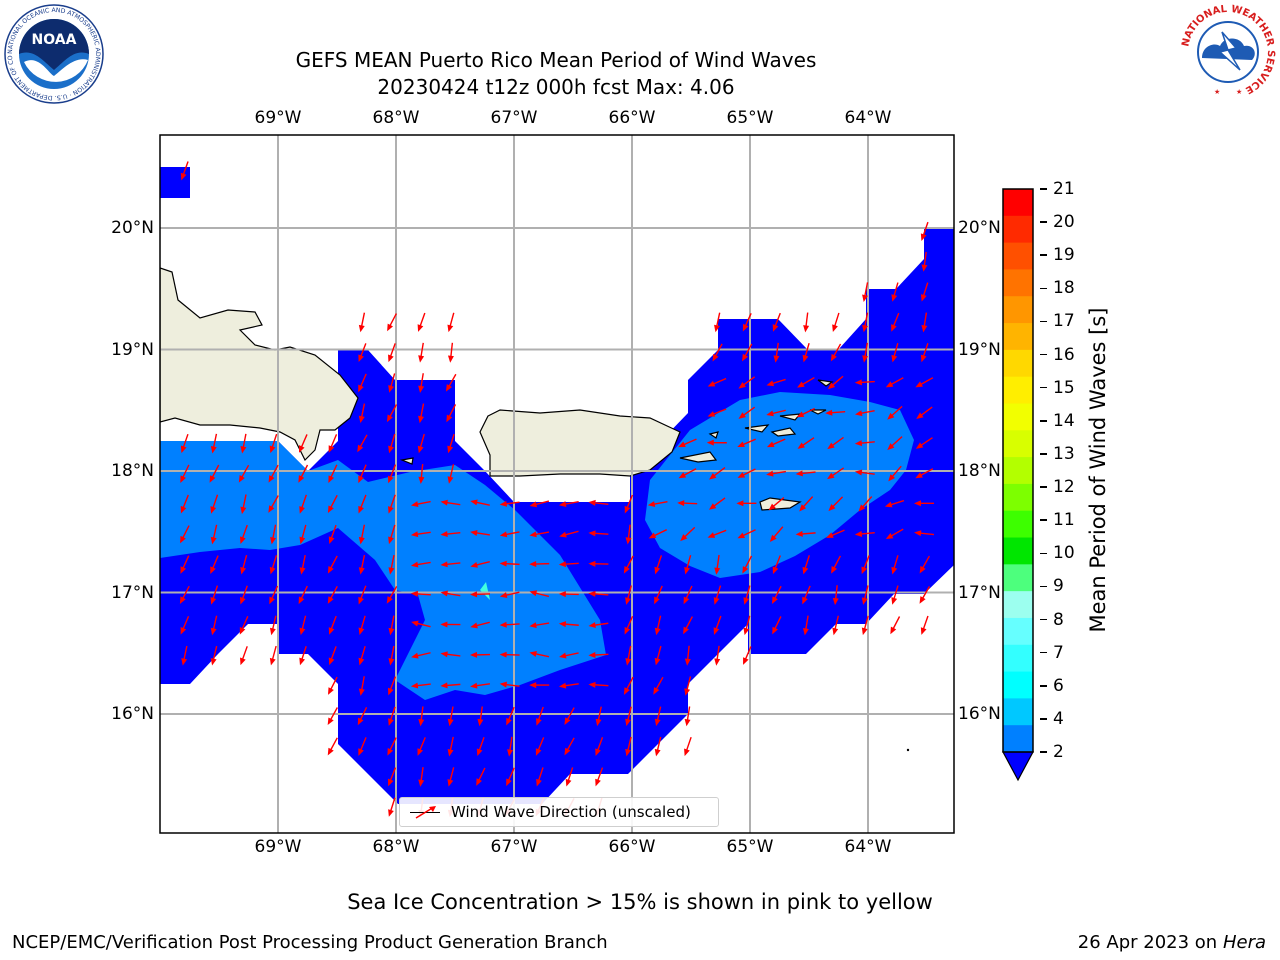 Image resolution: width=1280 pixels, height=960 pixels. Describe the element at coordinates (1057, 553) in the screenshot. I see `colorbar-tick: 10` at that location.